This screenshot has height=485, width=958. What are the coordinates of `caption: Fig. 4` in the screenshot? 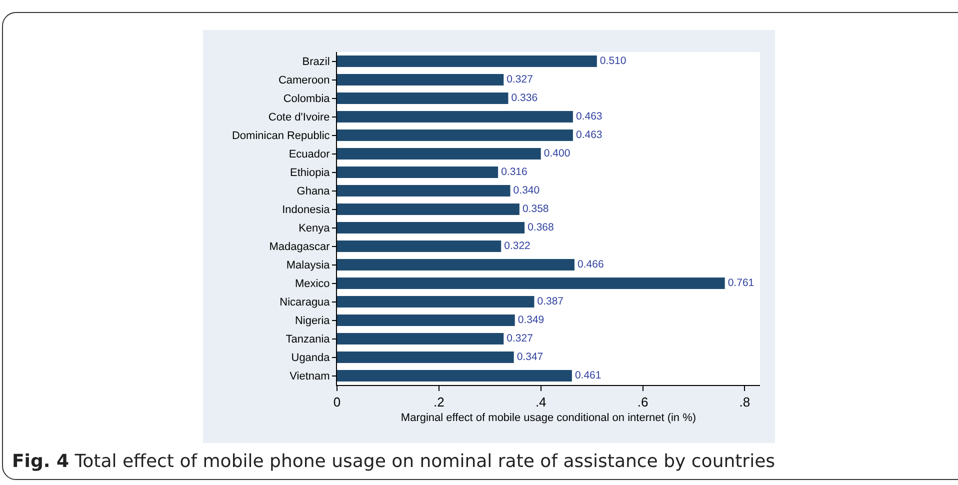 It's located at (40, 461).